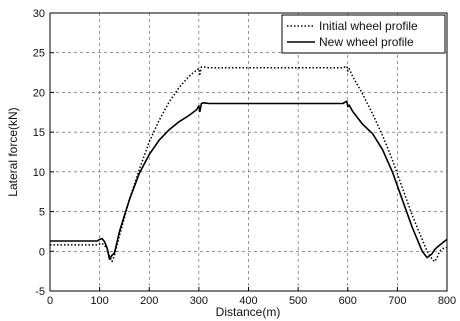 The width and height of the screenshot is (460, 321). Describe the element at coordinates (397, 301) in the screenshot. I see `x-tick-label: 700` at that location.